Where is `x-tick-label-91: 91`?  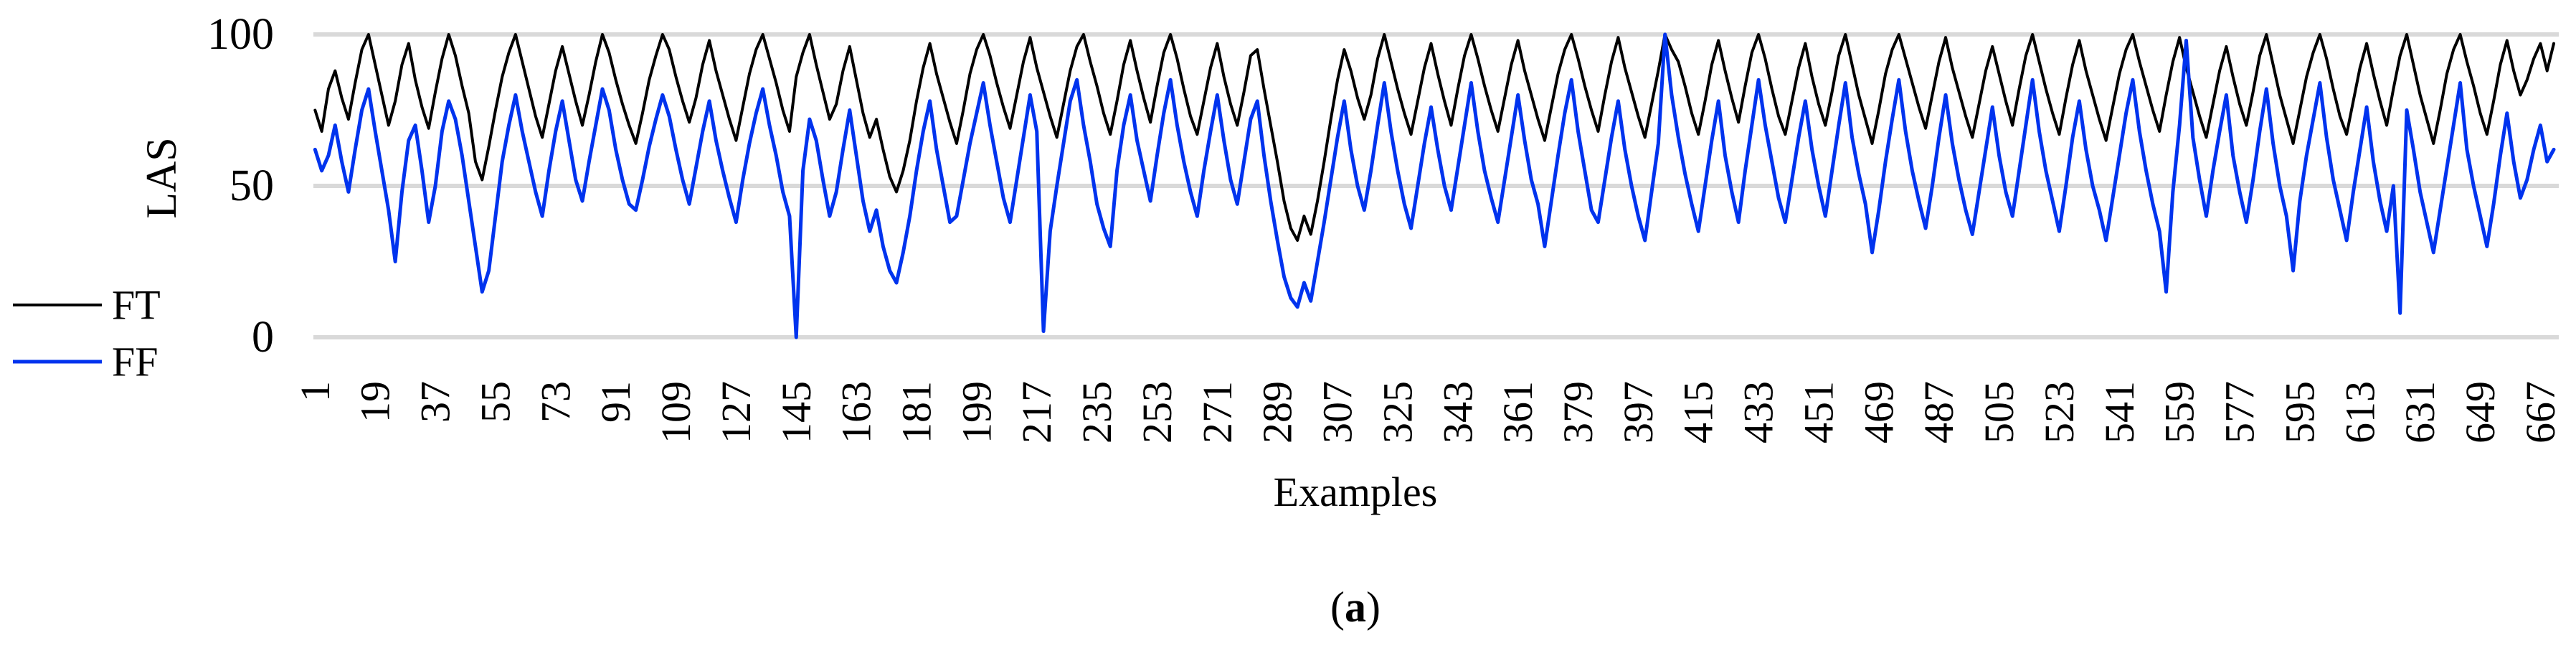 x-tick-label-91: 91 is located at coordinates (615, 402).